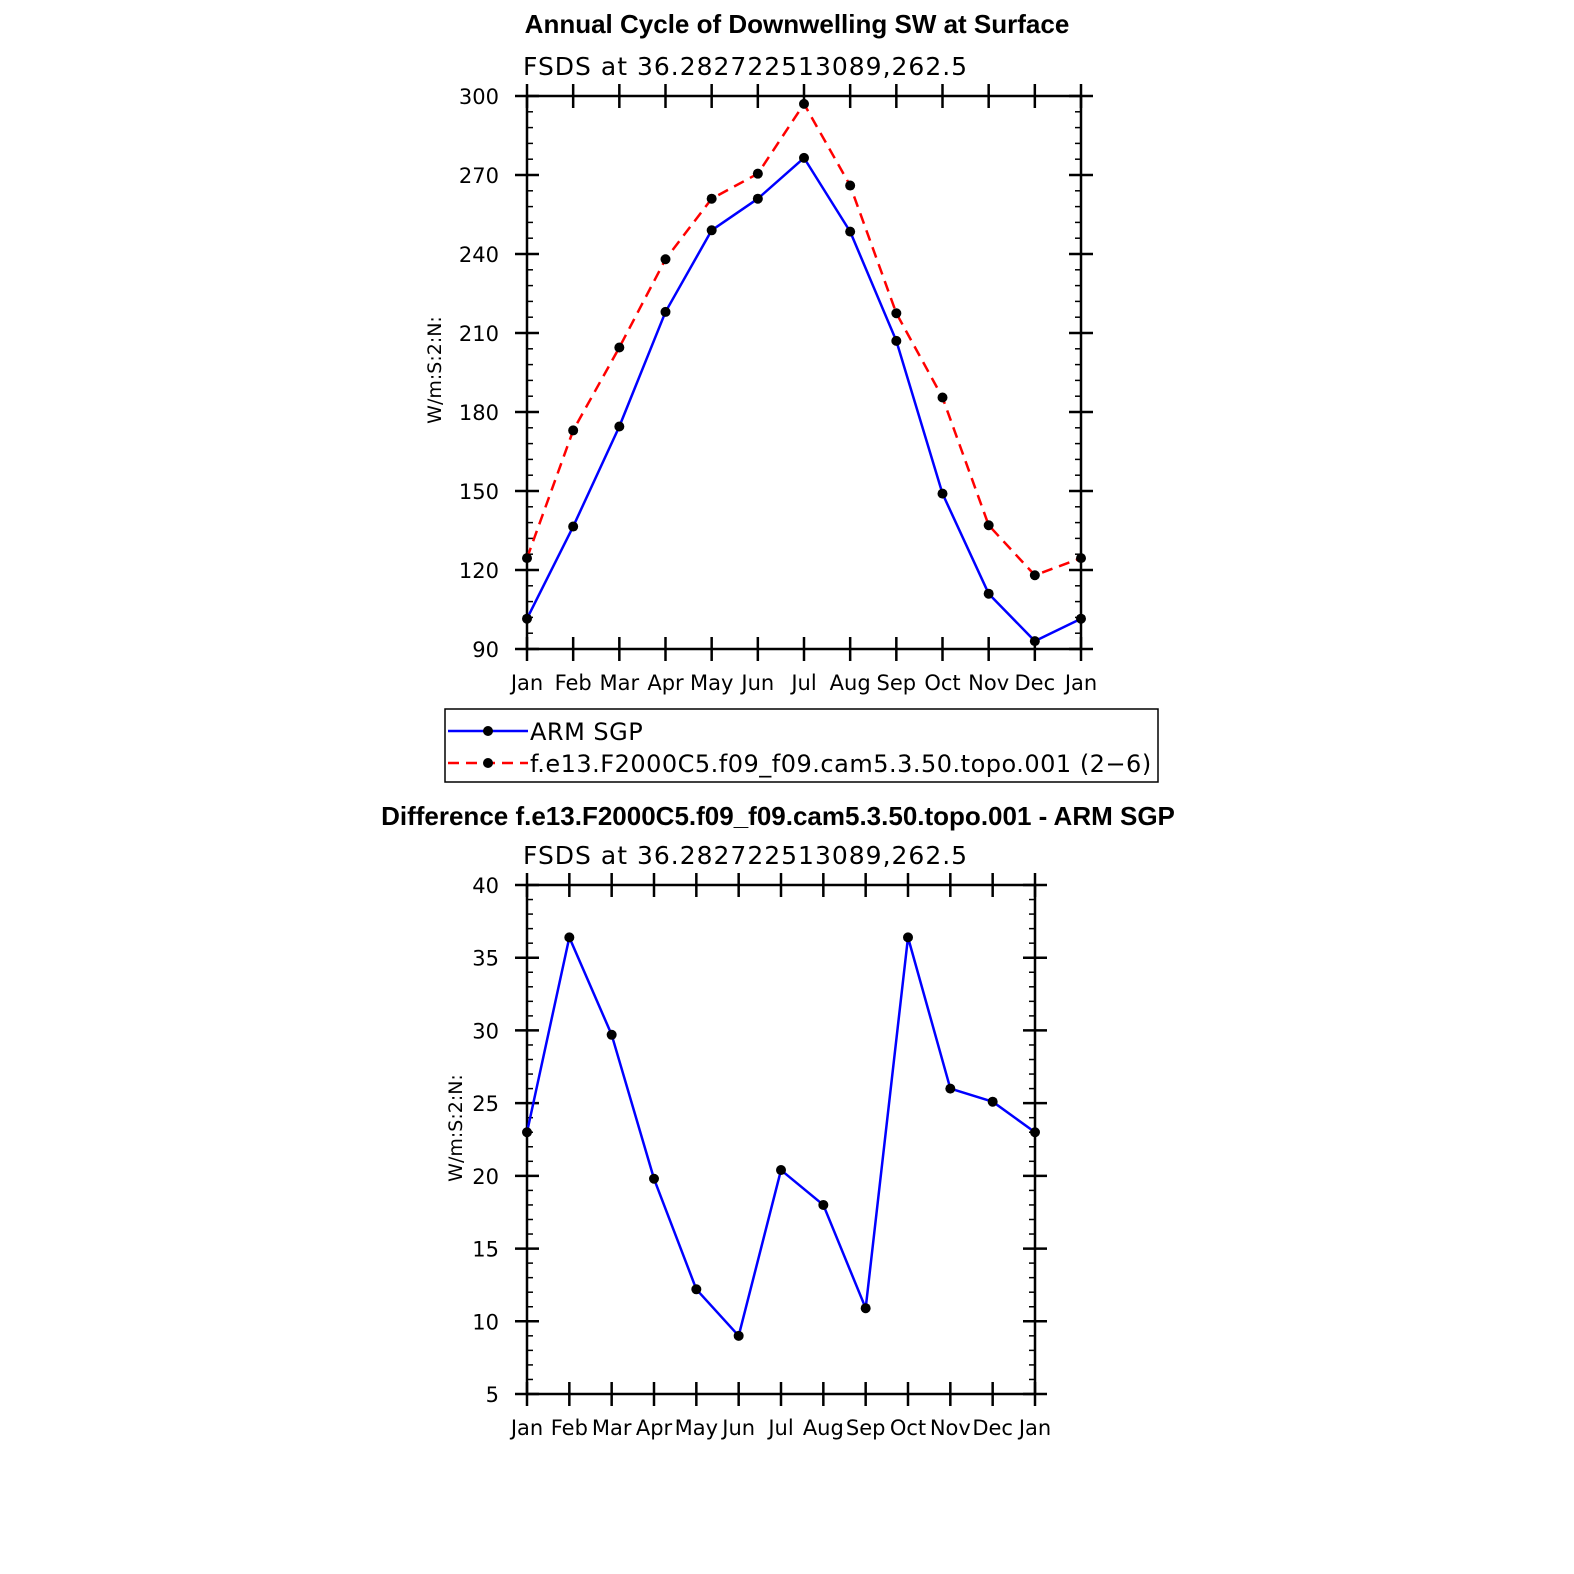 Image resolution: width=1574 pixels, height=1574 pixels. Describe the element at coordinates (665, 683) in the screenshot. I see `chart1-xtick-label: Apr` at that location.